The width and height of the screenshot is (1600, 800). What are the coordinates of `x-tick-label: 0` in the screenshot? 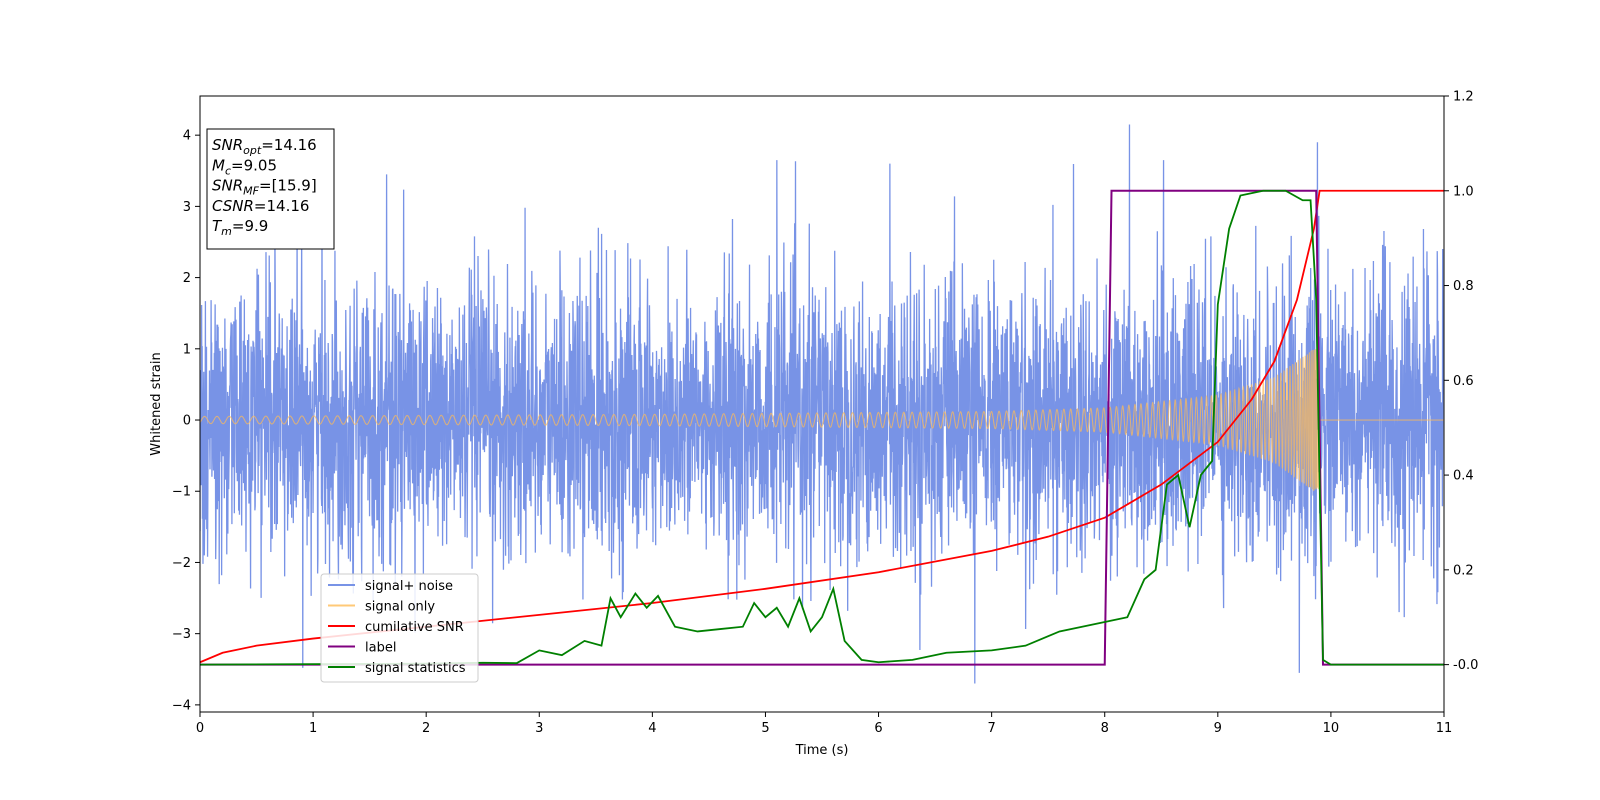 It's located at (200, 728).